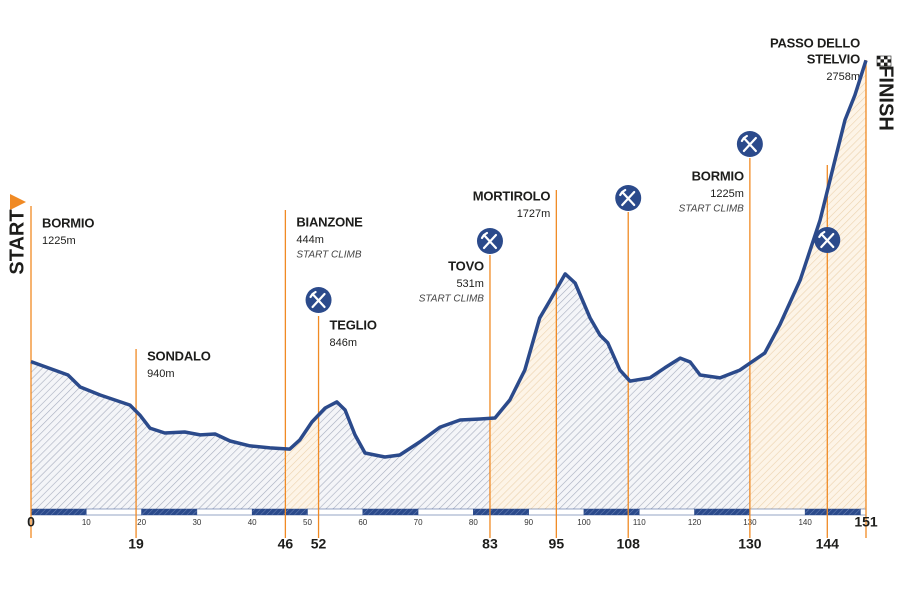  Describe the element at coordinates (31, 522) in the screenshot. I see `waypoint-km: 0` at that location.